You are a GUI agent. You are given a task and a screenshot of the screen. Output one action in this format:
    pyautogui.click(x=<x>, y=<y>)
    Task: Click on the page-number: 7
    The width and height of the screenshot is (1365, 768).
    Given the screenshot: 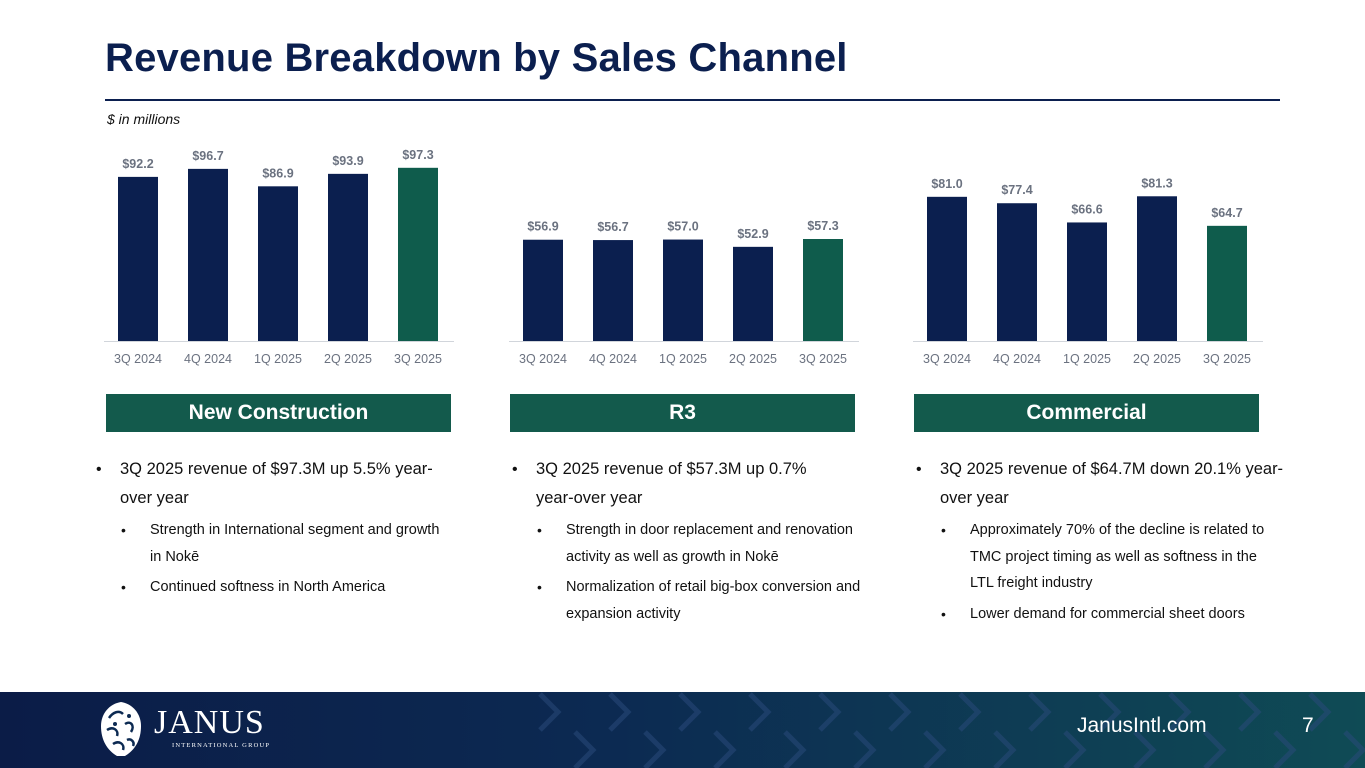 What is the action you would take?
    pyautogui.click(x=1308, y=725)
    